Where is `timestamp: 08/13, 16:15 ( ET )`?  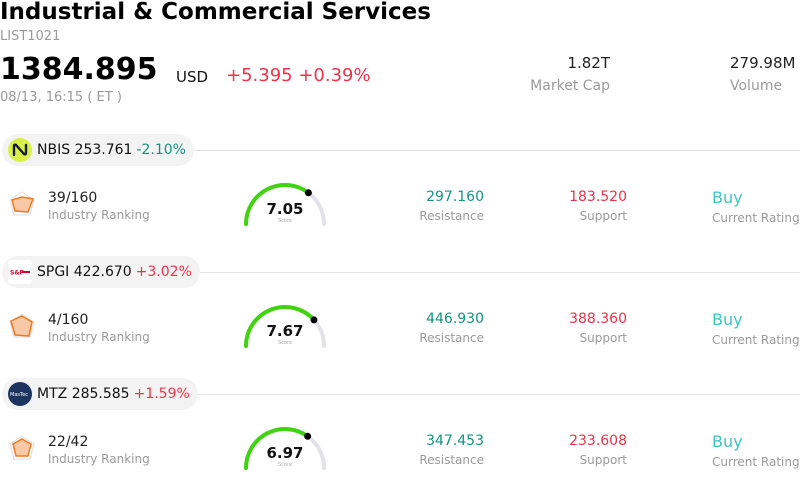 timestamp: 08/13, 16:15 ( ET ) is located at coordinates (61, 97).